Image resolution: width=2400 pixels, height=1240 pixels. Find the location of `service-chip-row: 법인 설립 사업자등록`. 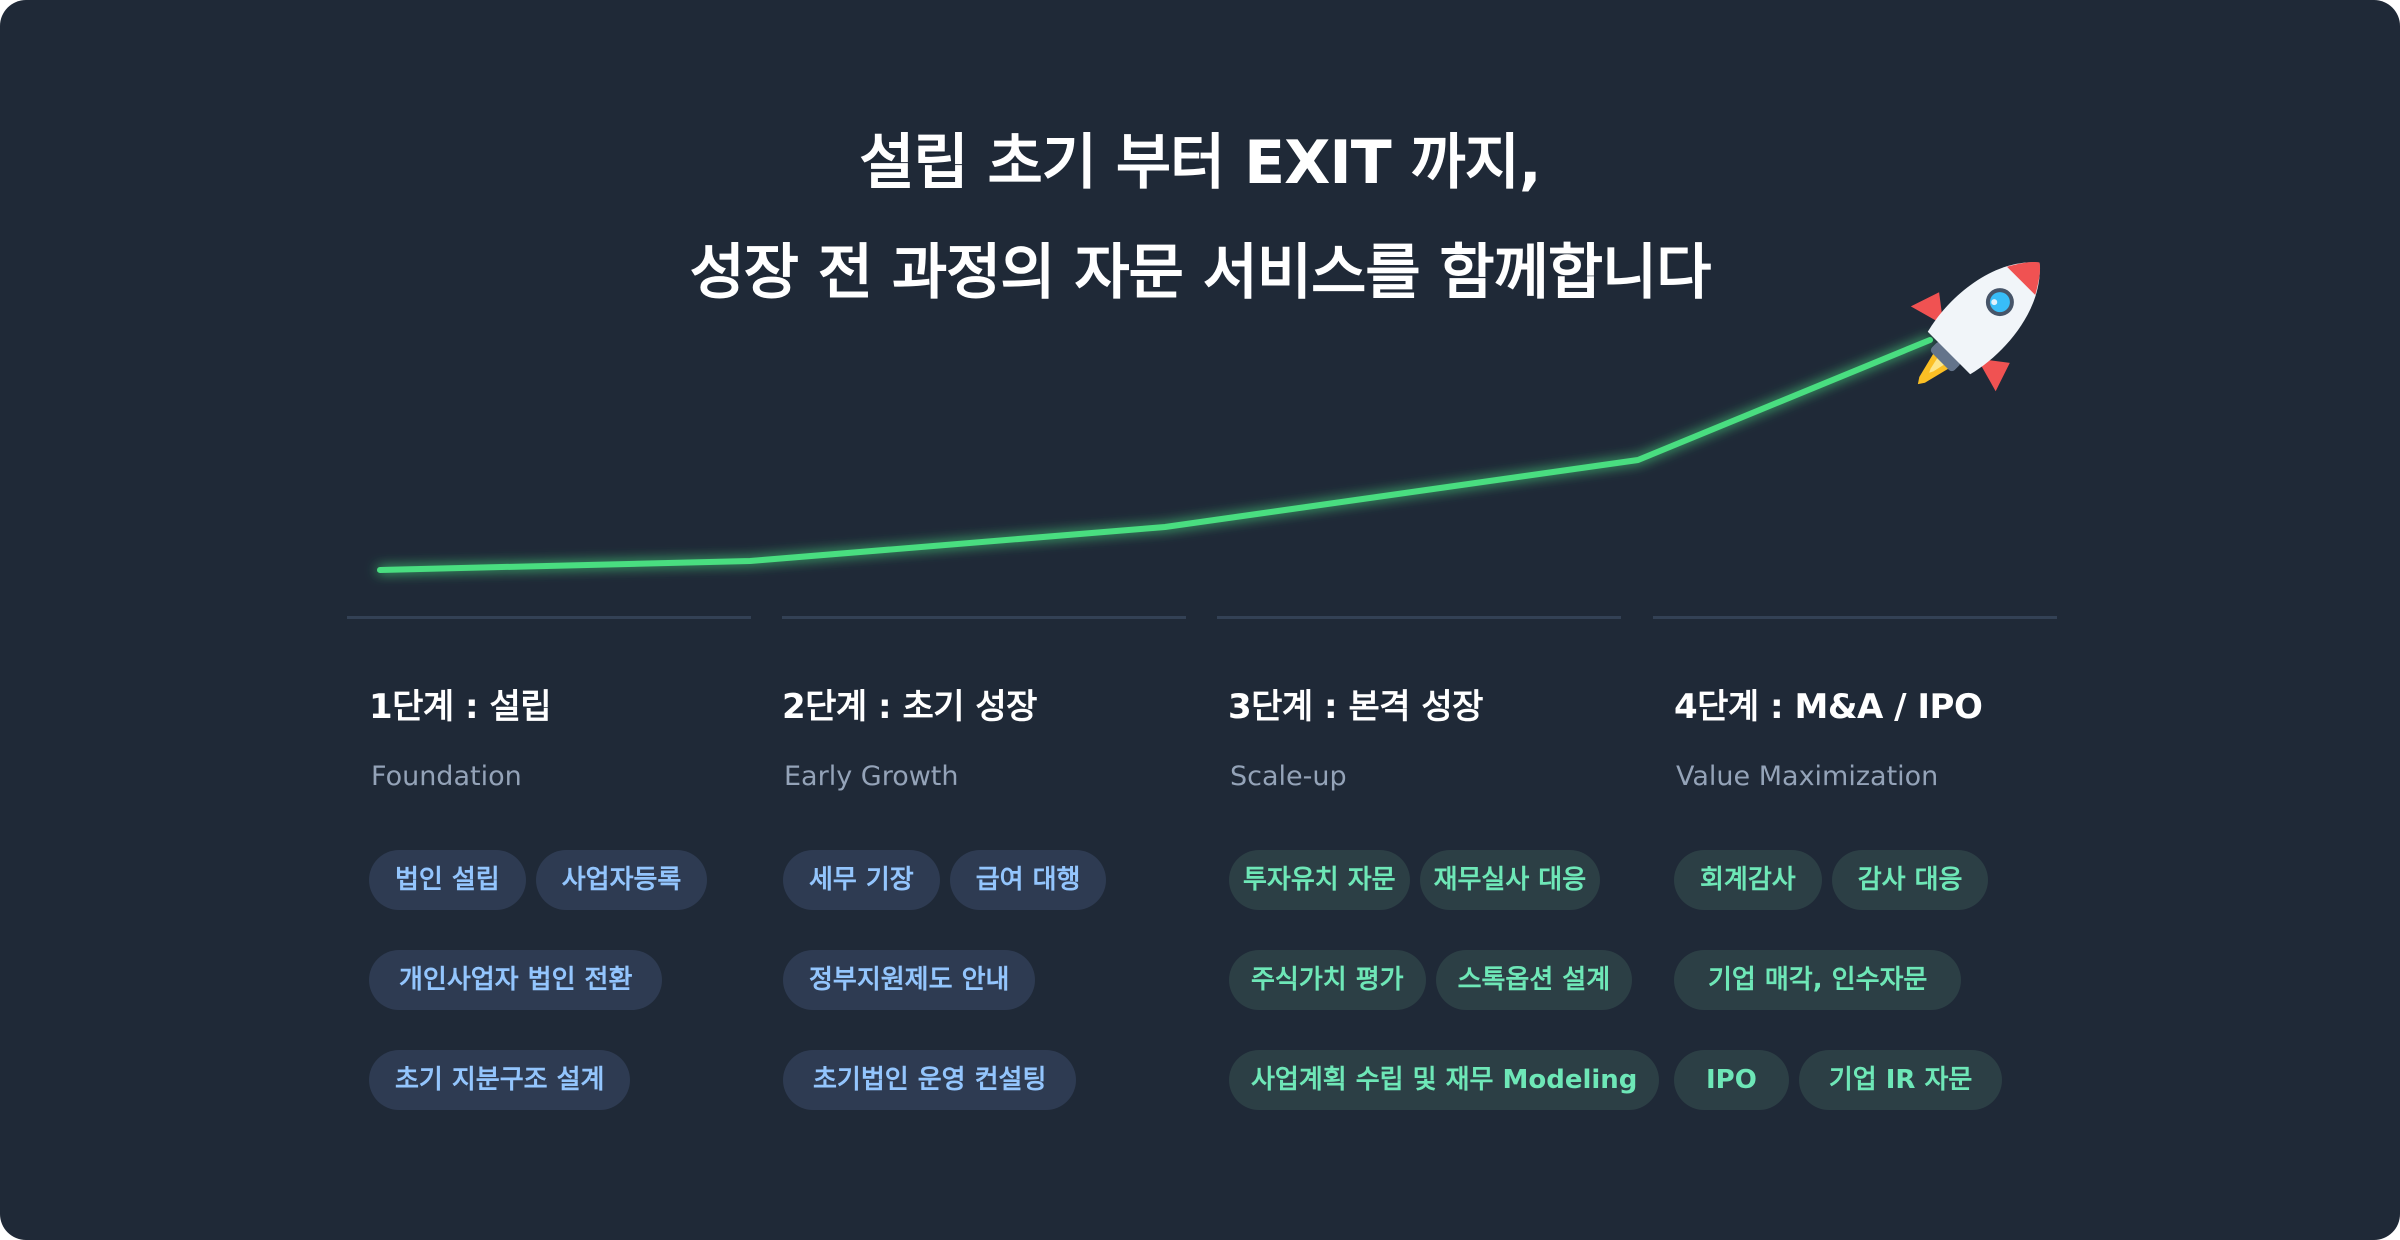

service-chip-row: 법인 설립 사업자등록 is located at coordinates (538, 880).